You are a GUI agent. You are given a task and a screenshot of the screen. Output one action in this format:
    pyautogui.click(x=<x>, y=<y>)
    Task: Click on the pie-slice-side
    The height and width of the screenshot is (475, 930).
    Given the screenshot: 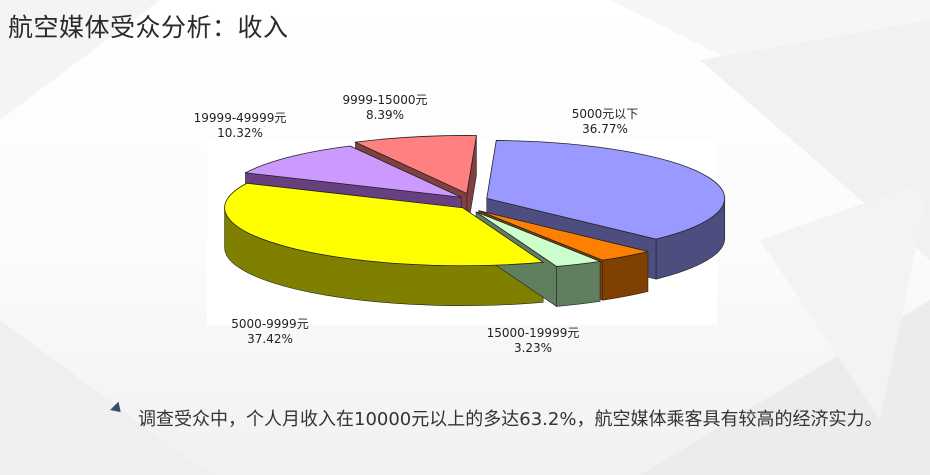 What is the action you would take?
    pyautogui.click(x=578, y=283)
    